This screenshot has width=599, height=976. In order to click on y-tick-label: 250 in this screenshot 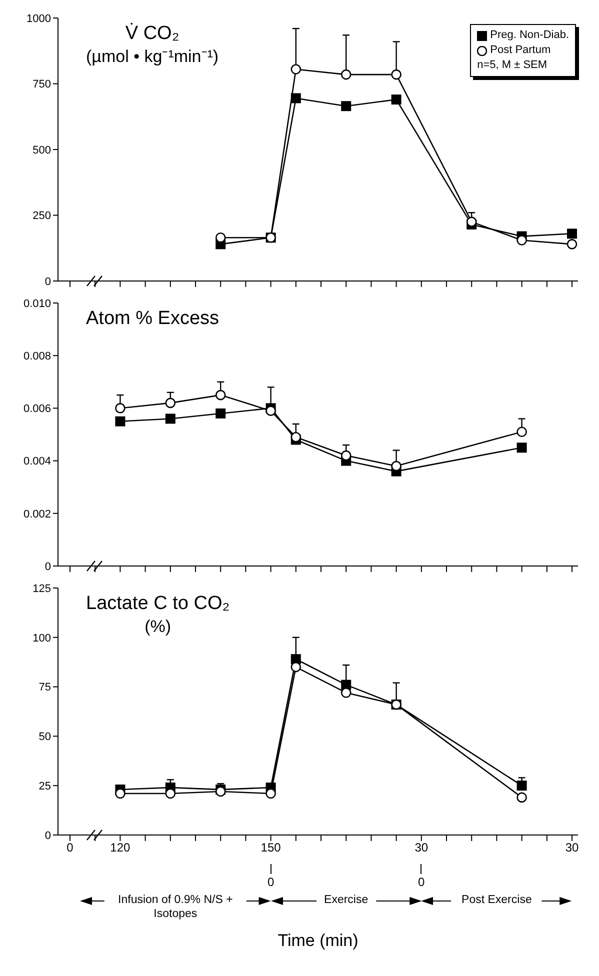, I will do `click(41, 216)`.